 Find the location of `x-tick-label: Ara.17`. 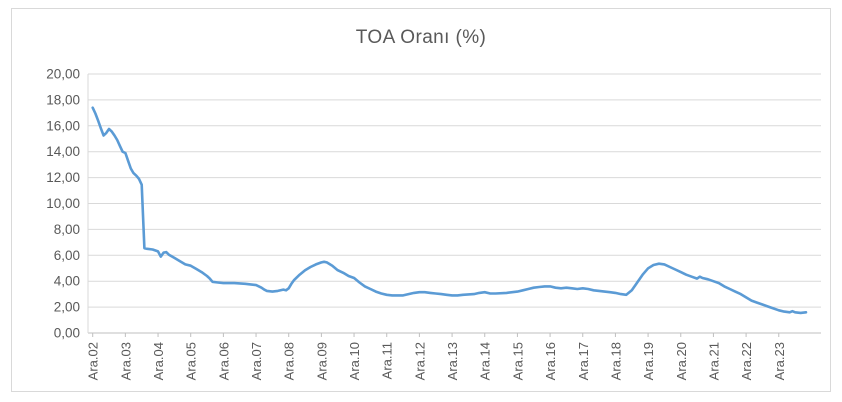

x-tick-label: Ara.17 is located at coordinates (583, 361).